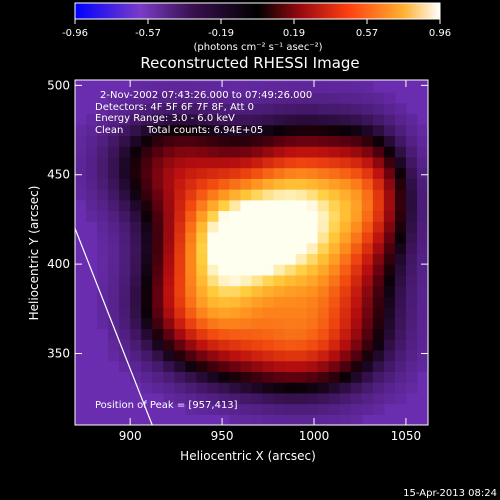  Describe the element at coordinates (406, 436) in the screenshot. I see `x-tick-label: 1050` at that location.